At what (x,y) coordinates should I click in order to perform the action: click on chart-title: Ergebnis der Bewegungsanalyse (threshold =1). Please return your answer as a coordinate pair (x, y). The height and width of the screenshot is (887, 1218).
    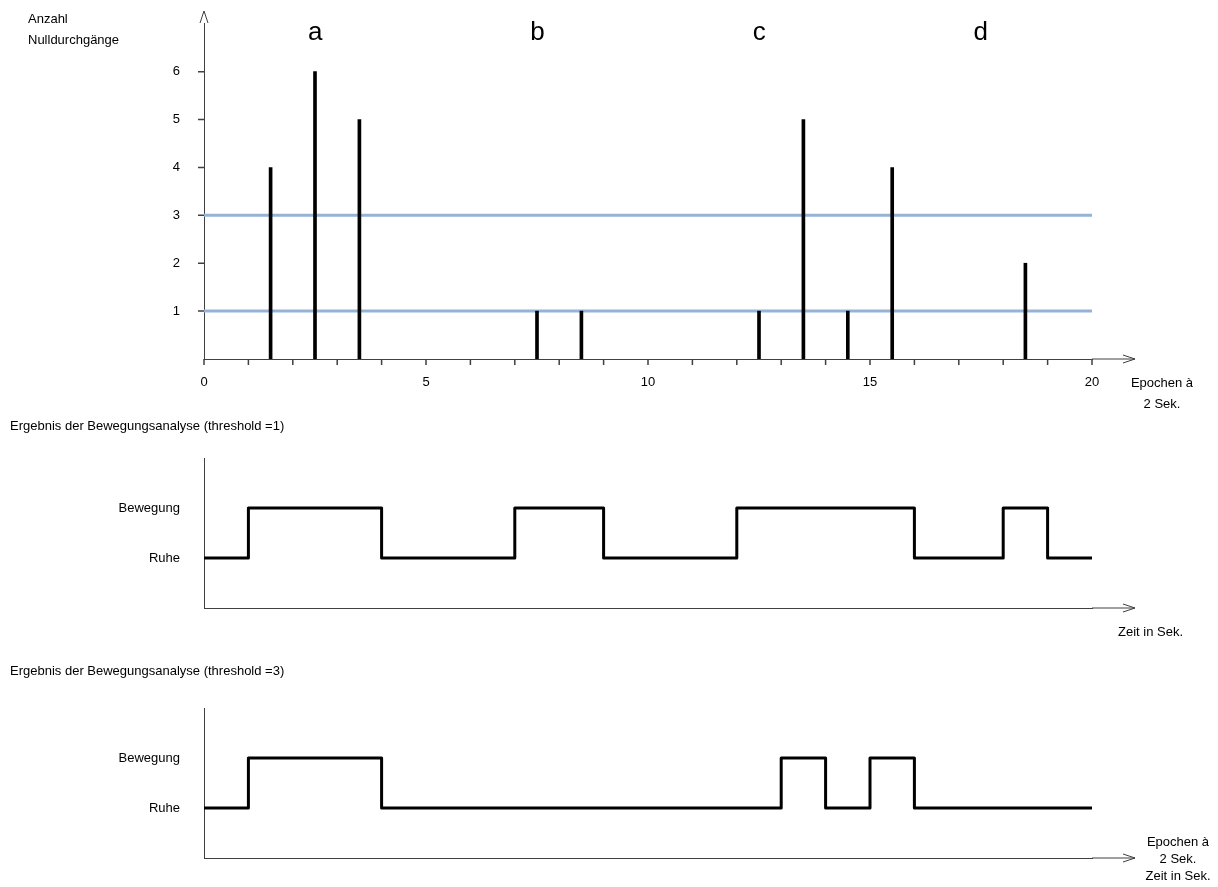
    Looking at the image, I should click on (147, 426).